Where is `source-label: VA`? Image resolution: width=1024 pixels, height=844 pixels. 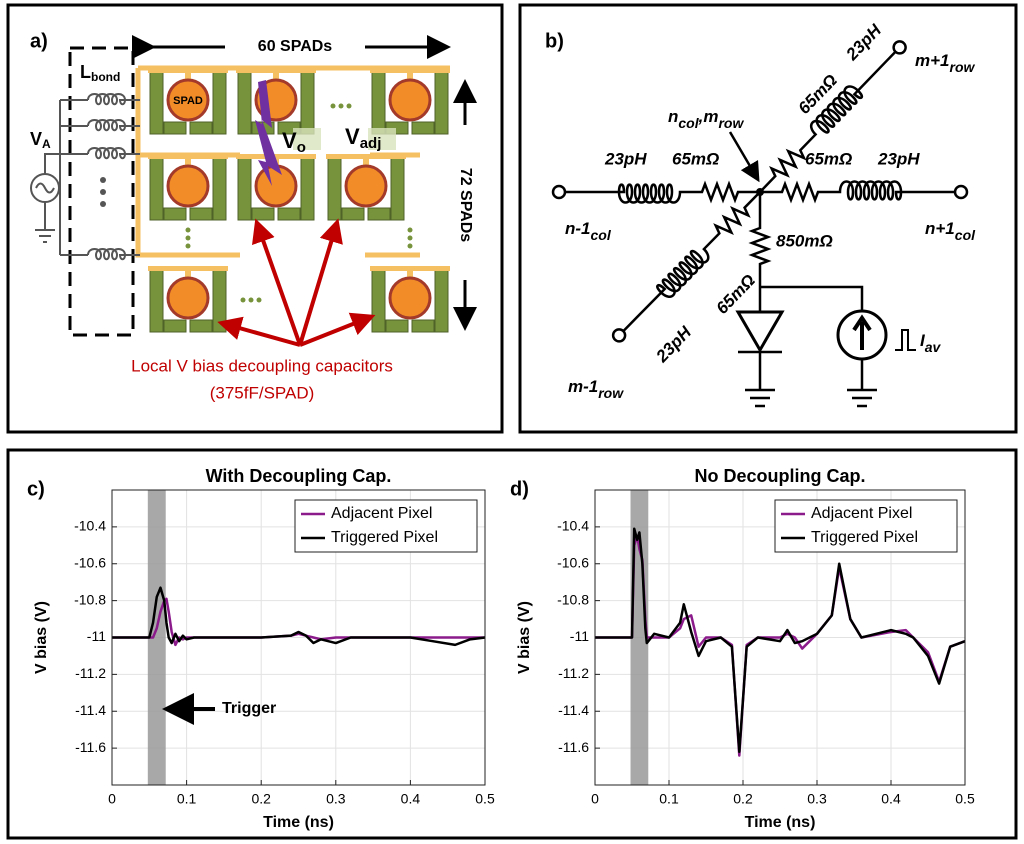 source-label: VA is located at coordinates (40, 140).